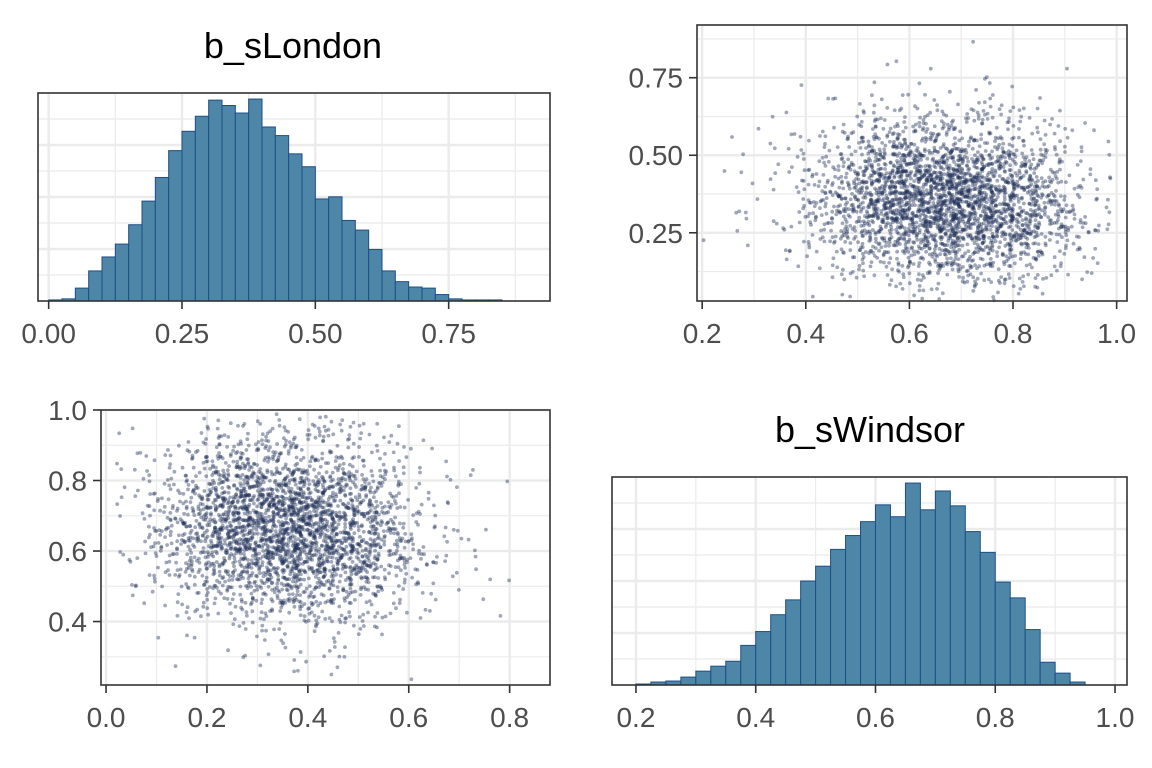 Image resolution: width=1152 pixels, height=768 pixels. I want to click on scatter_upper-points, so click(907, 171).